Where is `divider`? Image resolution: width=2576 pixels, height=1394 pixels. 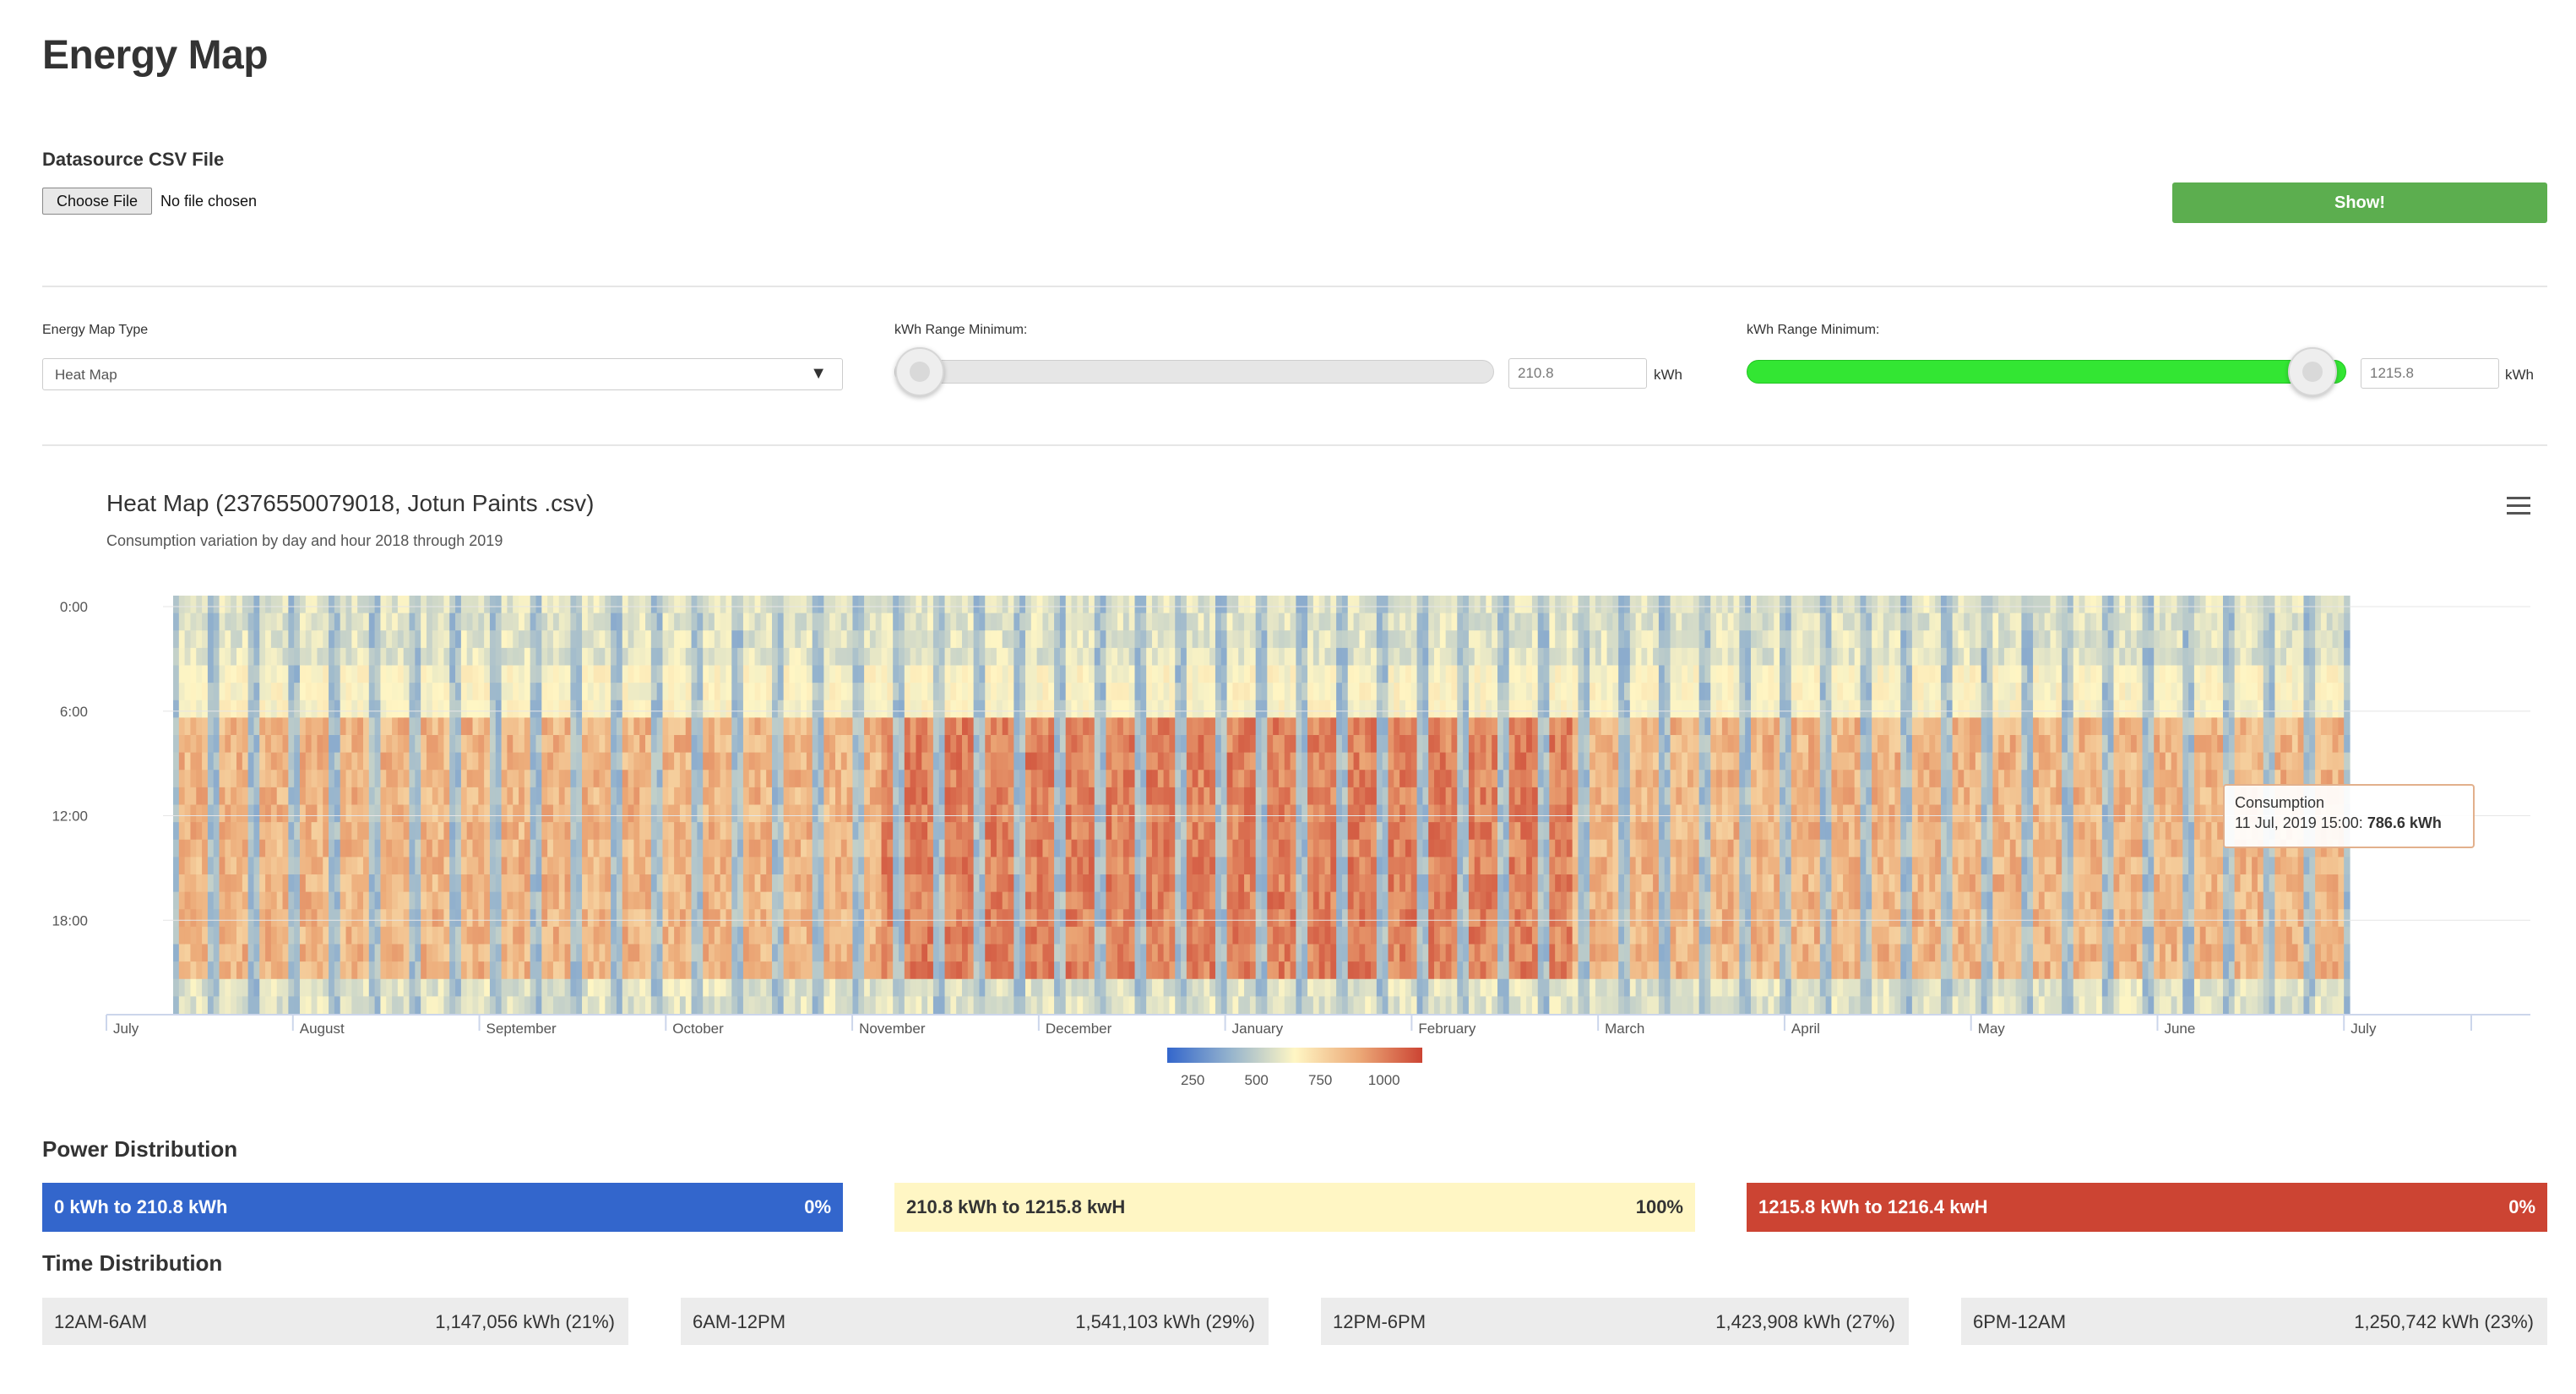 divider is located at coordinates (1294, 286).